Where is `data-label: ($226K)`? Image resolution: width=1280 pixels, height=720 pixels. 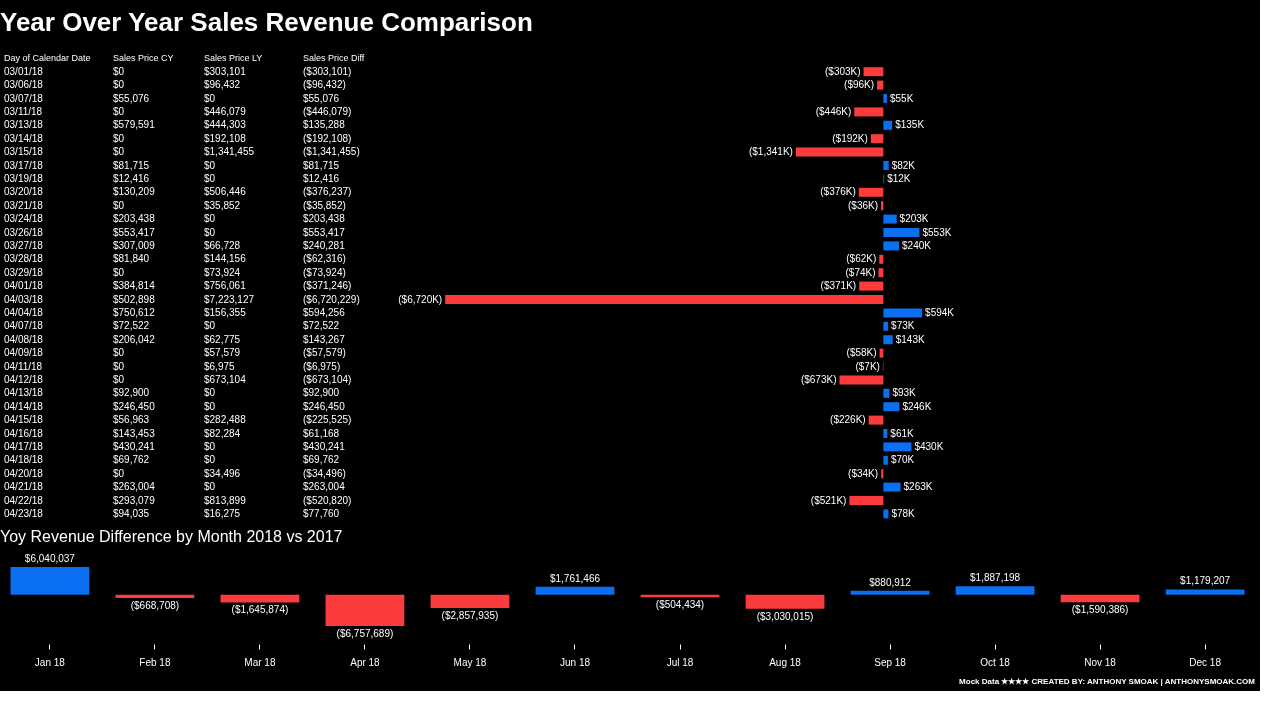 data-label: ($226K) is located at coordinates (848, 420).